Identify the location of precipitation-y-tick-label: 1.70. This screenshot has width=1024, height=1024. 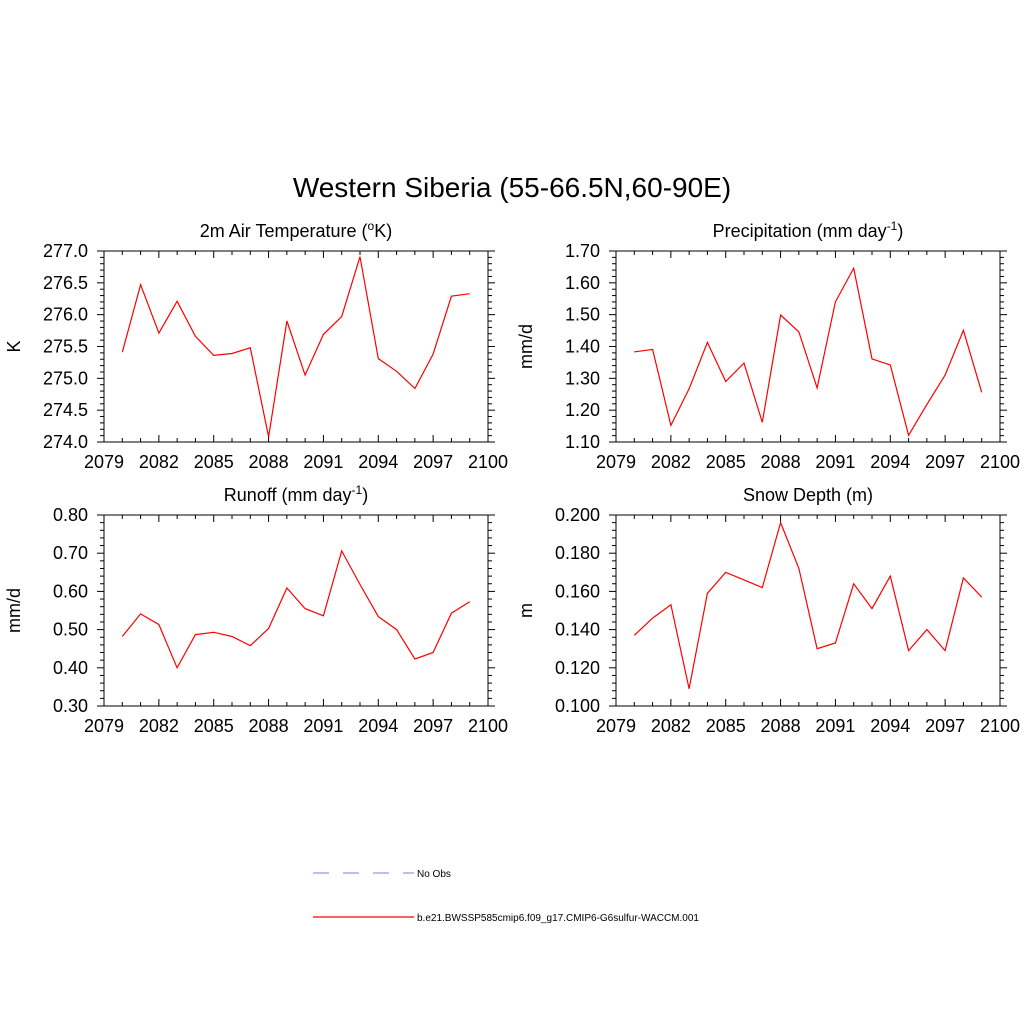
(582, 251).